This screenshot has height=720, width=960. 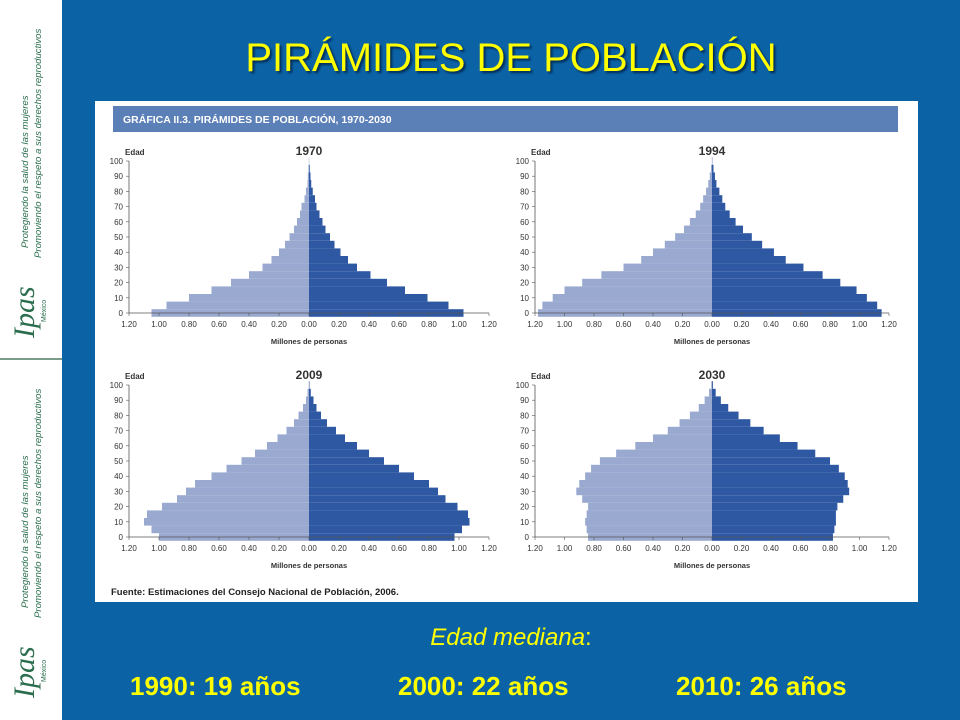 What do you see at coordinates (118, 267) in the screenshot?
I see `y-tick-label: 30` at bounding box center [118, 267].